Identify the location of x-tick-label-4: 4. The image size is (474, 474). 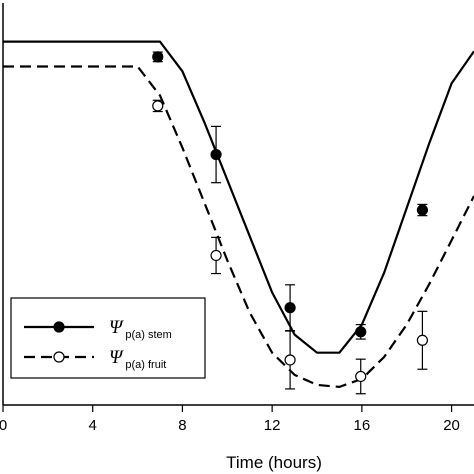
(93, 425).